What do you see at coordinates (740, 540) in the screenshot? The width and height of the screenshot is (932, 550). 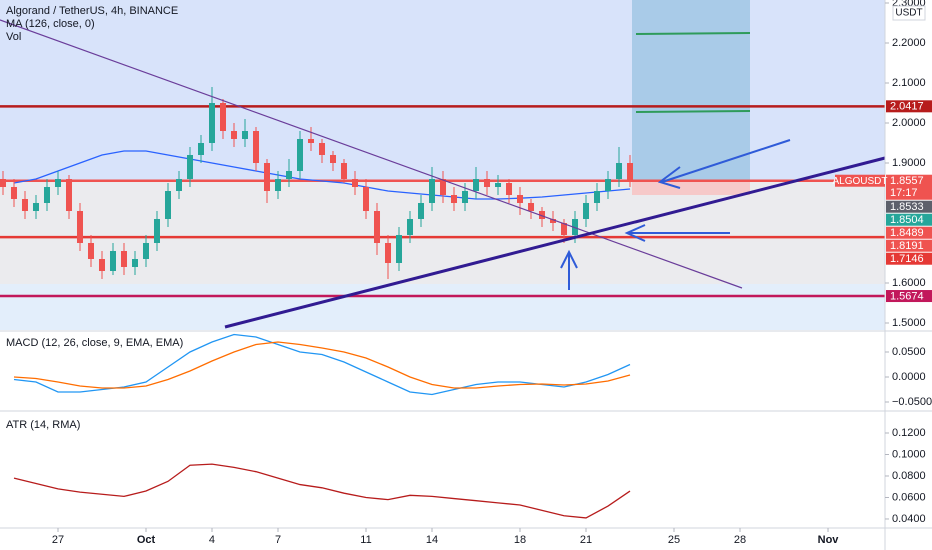 I see `x-tick-label: 28` at bounding box center [740, 540].